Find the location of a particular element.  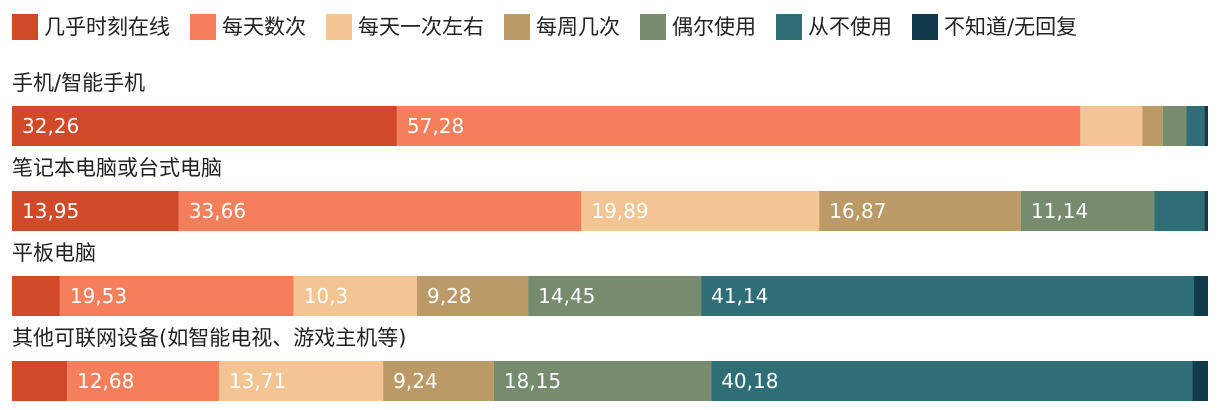

data-label: 13,71 is located at coordinates (257, 381).